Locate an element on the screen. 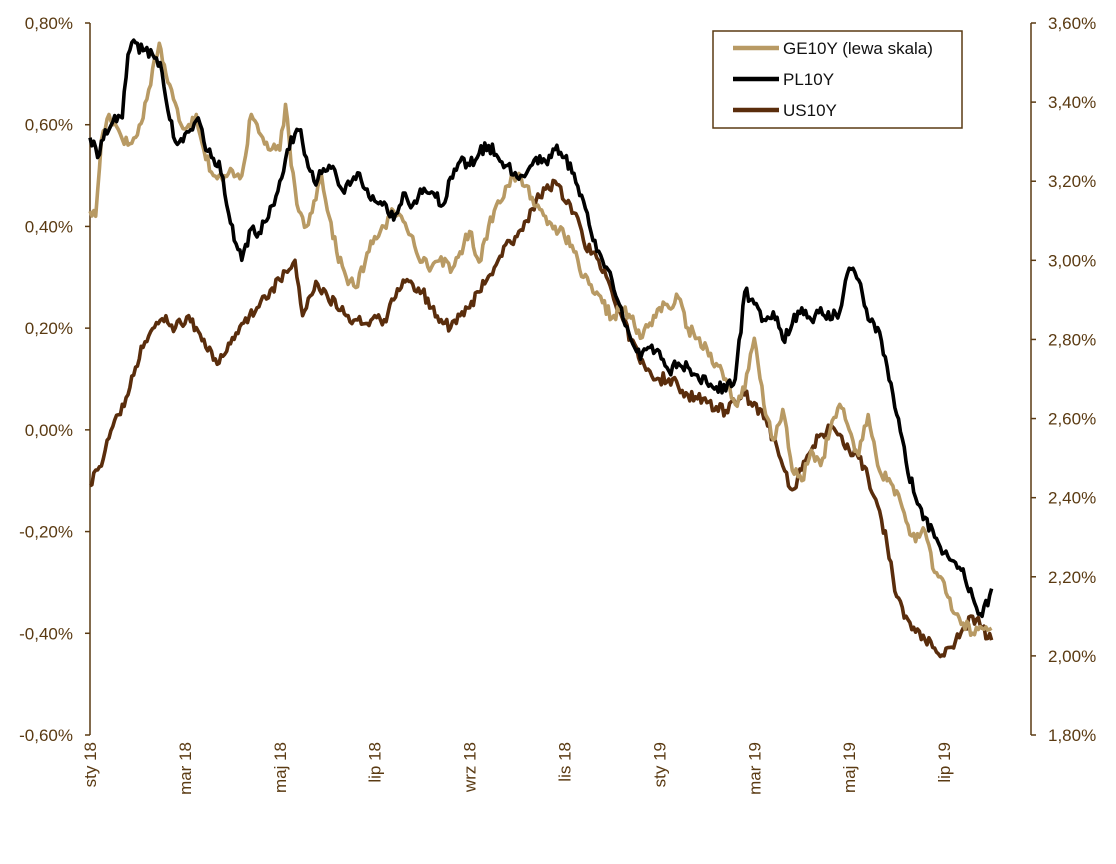  y-left-tick-label: 0,40% is located at coordinates (49, 226).